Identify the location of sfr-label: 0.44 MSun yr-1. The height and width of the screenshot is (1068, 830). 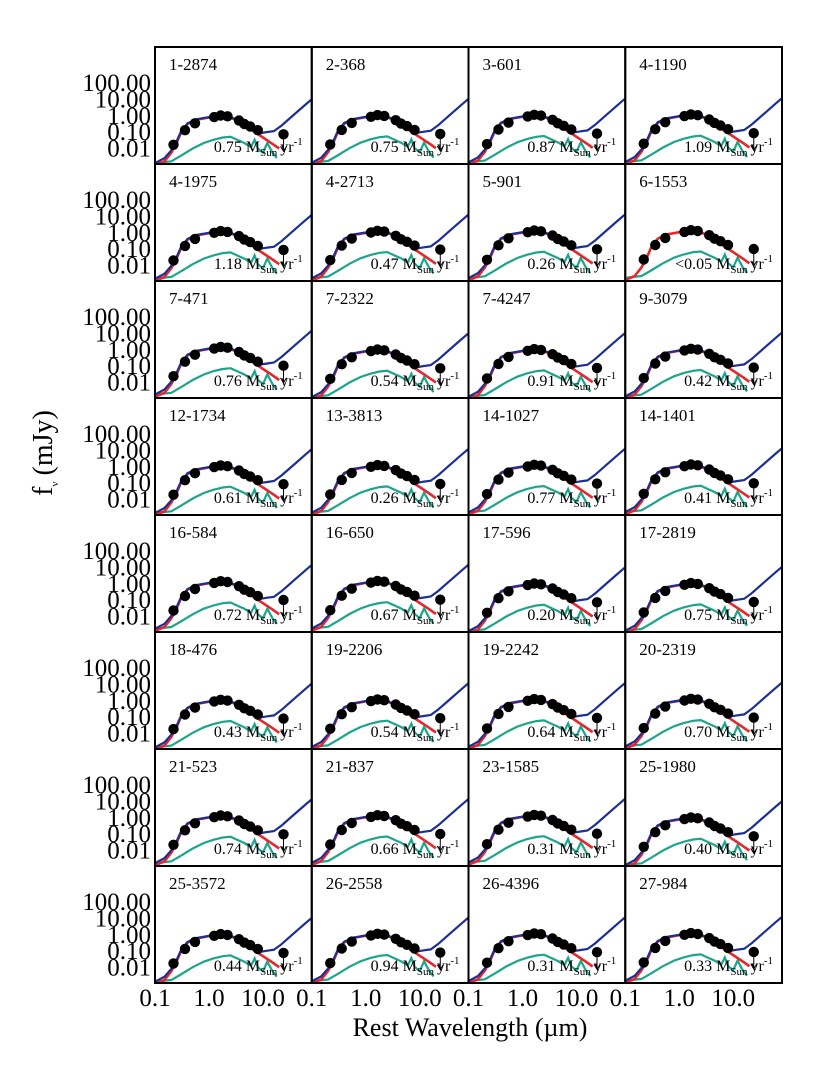
(258, 966).